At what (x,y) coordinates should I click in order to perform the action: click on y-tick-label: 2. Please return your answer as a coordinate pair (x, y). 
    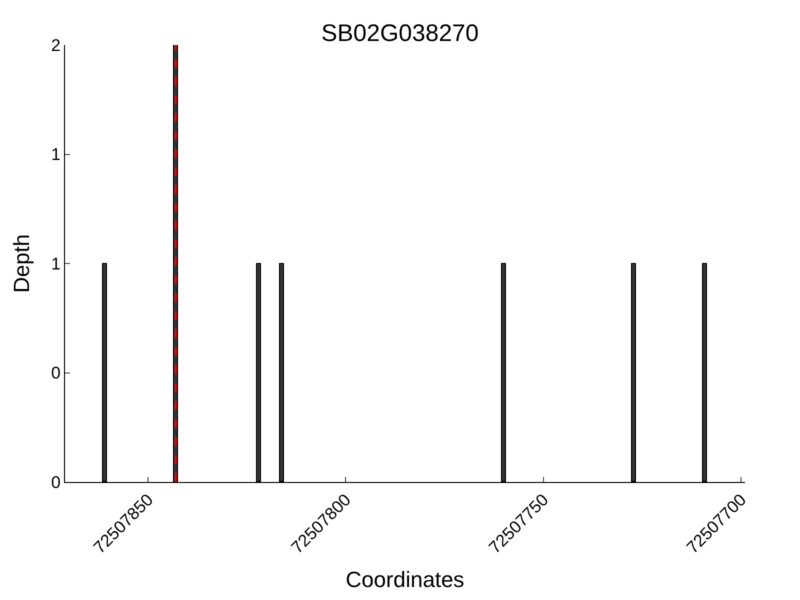
    Looking at the image, I should click on (56, 45).